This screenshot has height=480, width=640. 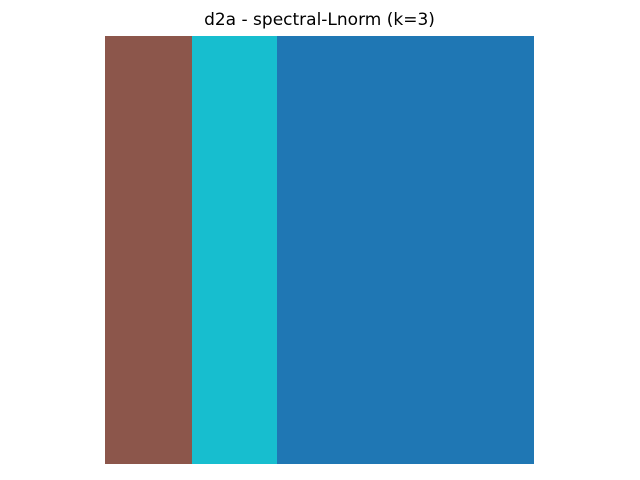 What do you see at coordinates (234, 250) in the screenshot?
I see `cluster-band-cyan` at bounding box center [234, 250].